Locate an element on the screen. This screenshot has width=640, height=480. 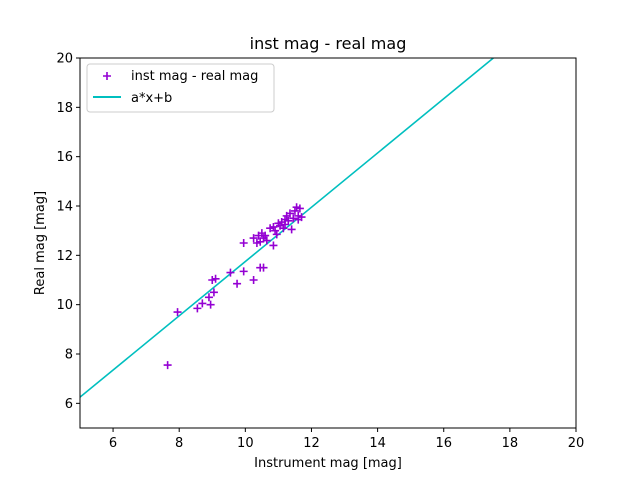
x-tick-label: 12 is located at coordinates (311, 443).